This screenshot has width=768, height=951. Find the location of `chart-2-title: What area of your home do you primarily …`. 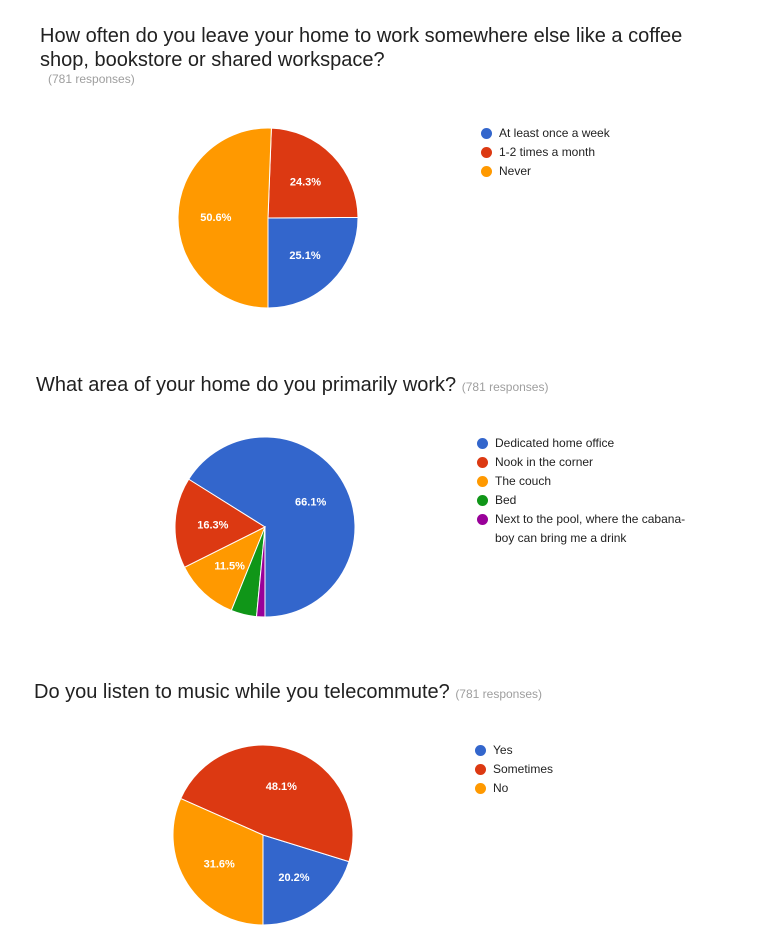

chart-2-title: What area of your home do you primarily … is located at coordinates (246, 385).